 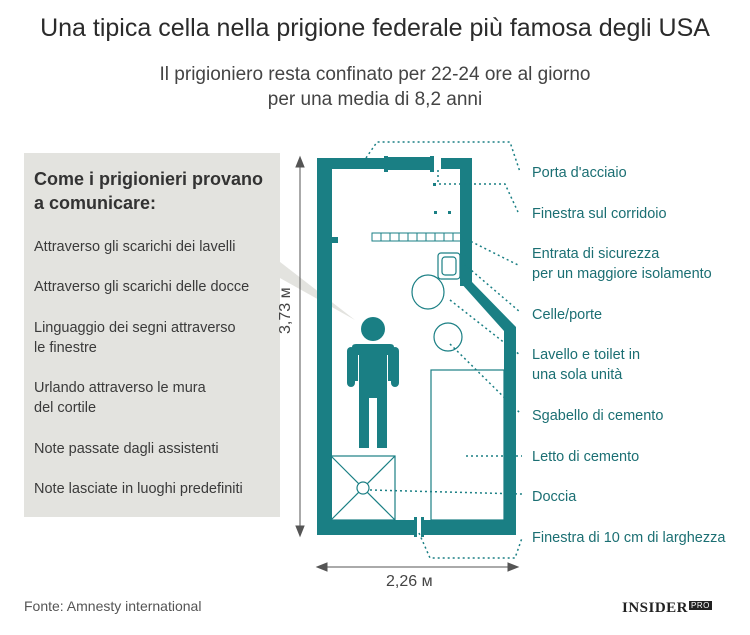 What do you see at coordinates (95, 203) in the screenshot?
I see `panel-heading-line-2: a comunicare:` at bounding box center [95, 203].